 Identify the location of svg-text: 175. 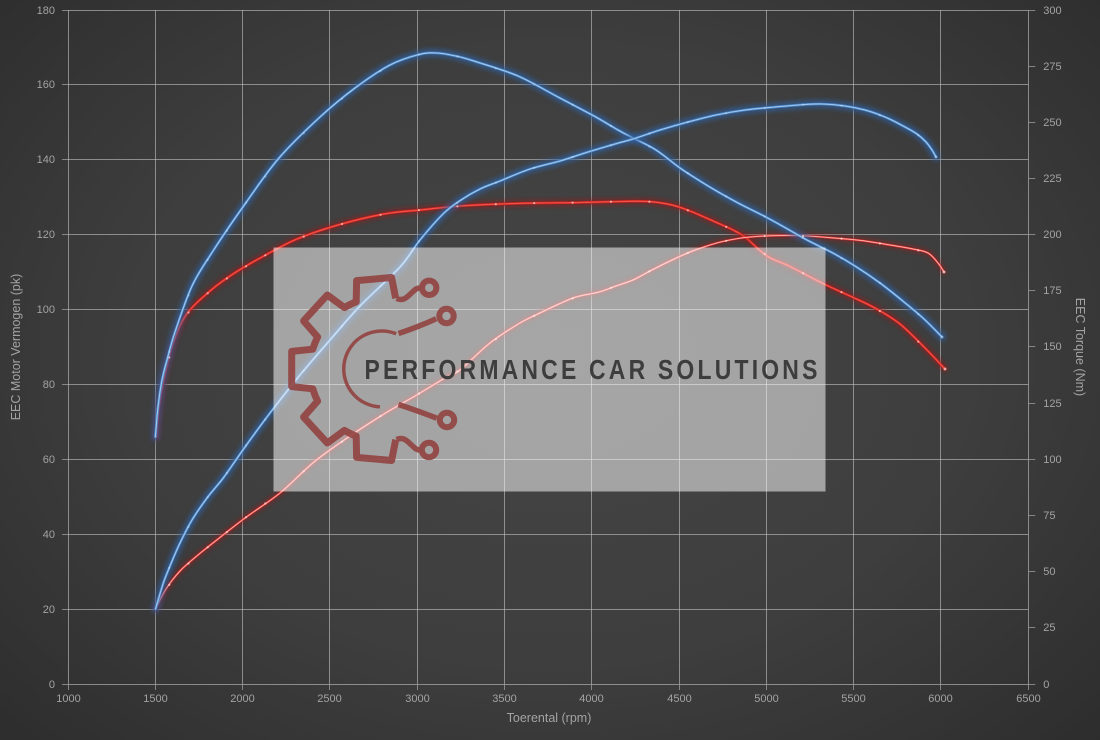
(1052, 291).